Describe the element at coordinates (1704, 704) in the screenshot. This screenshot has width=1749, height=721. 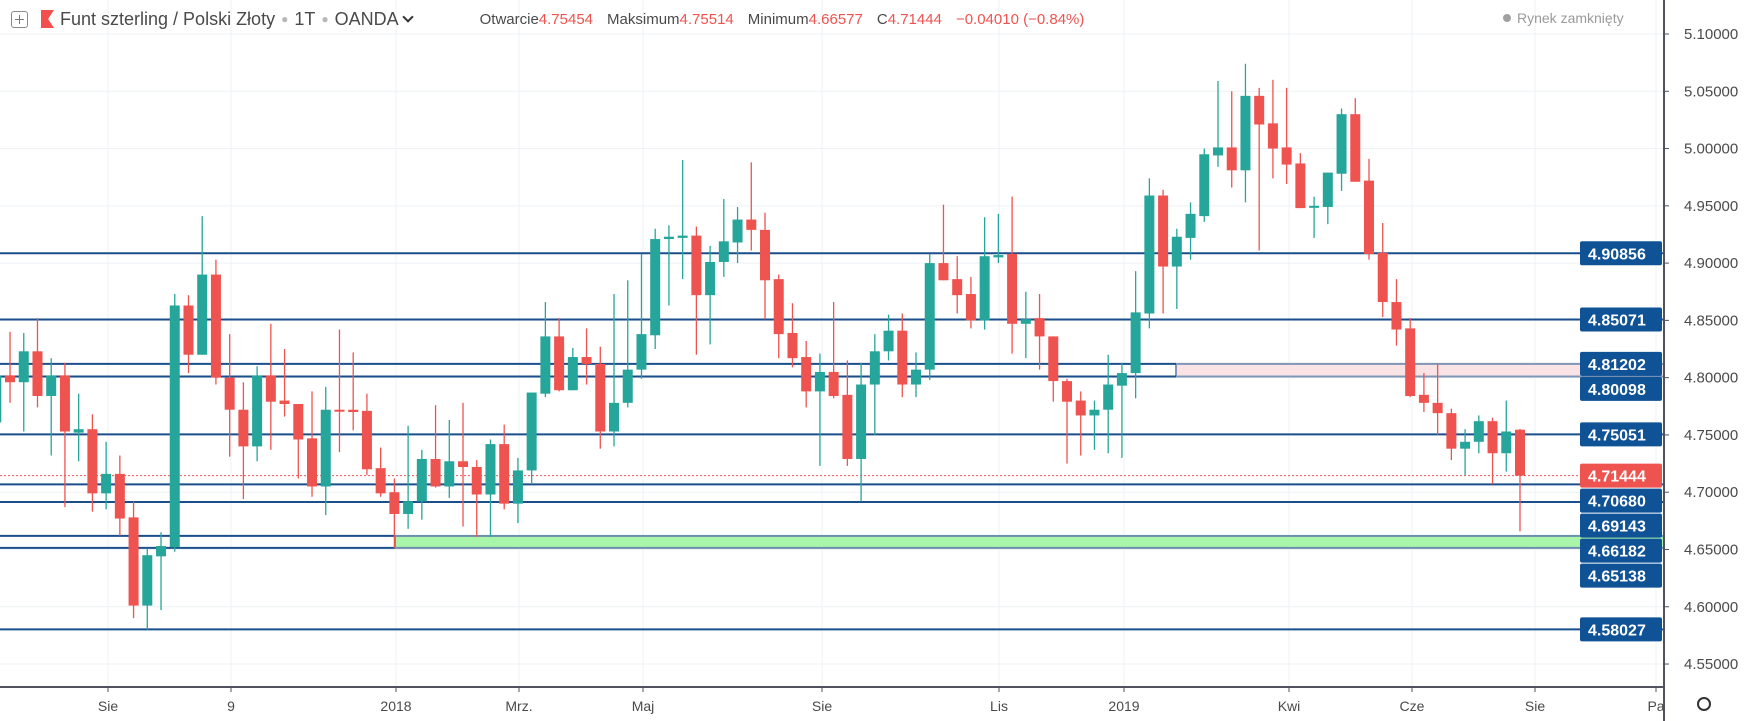
I see `settings-gear-icon` at that location.